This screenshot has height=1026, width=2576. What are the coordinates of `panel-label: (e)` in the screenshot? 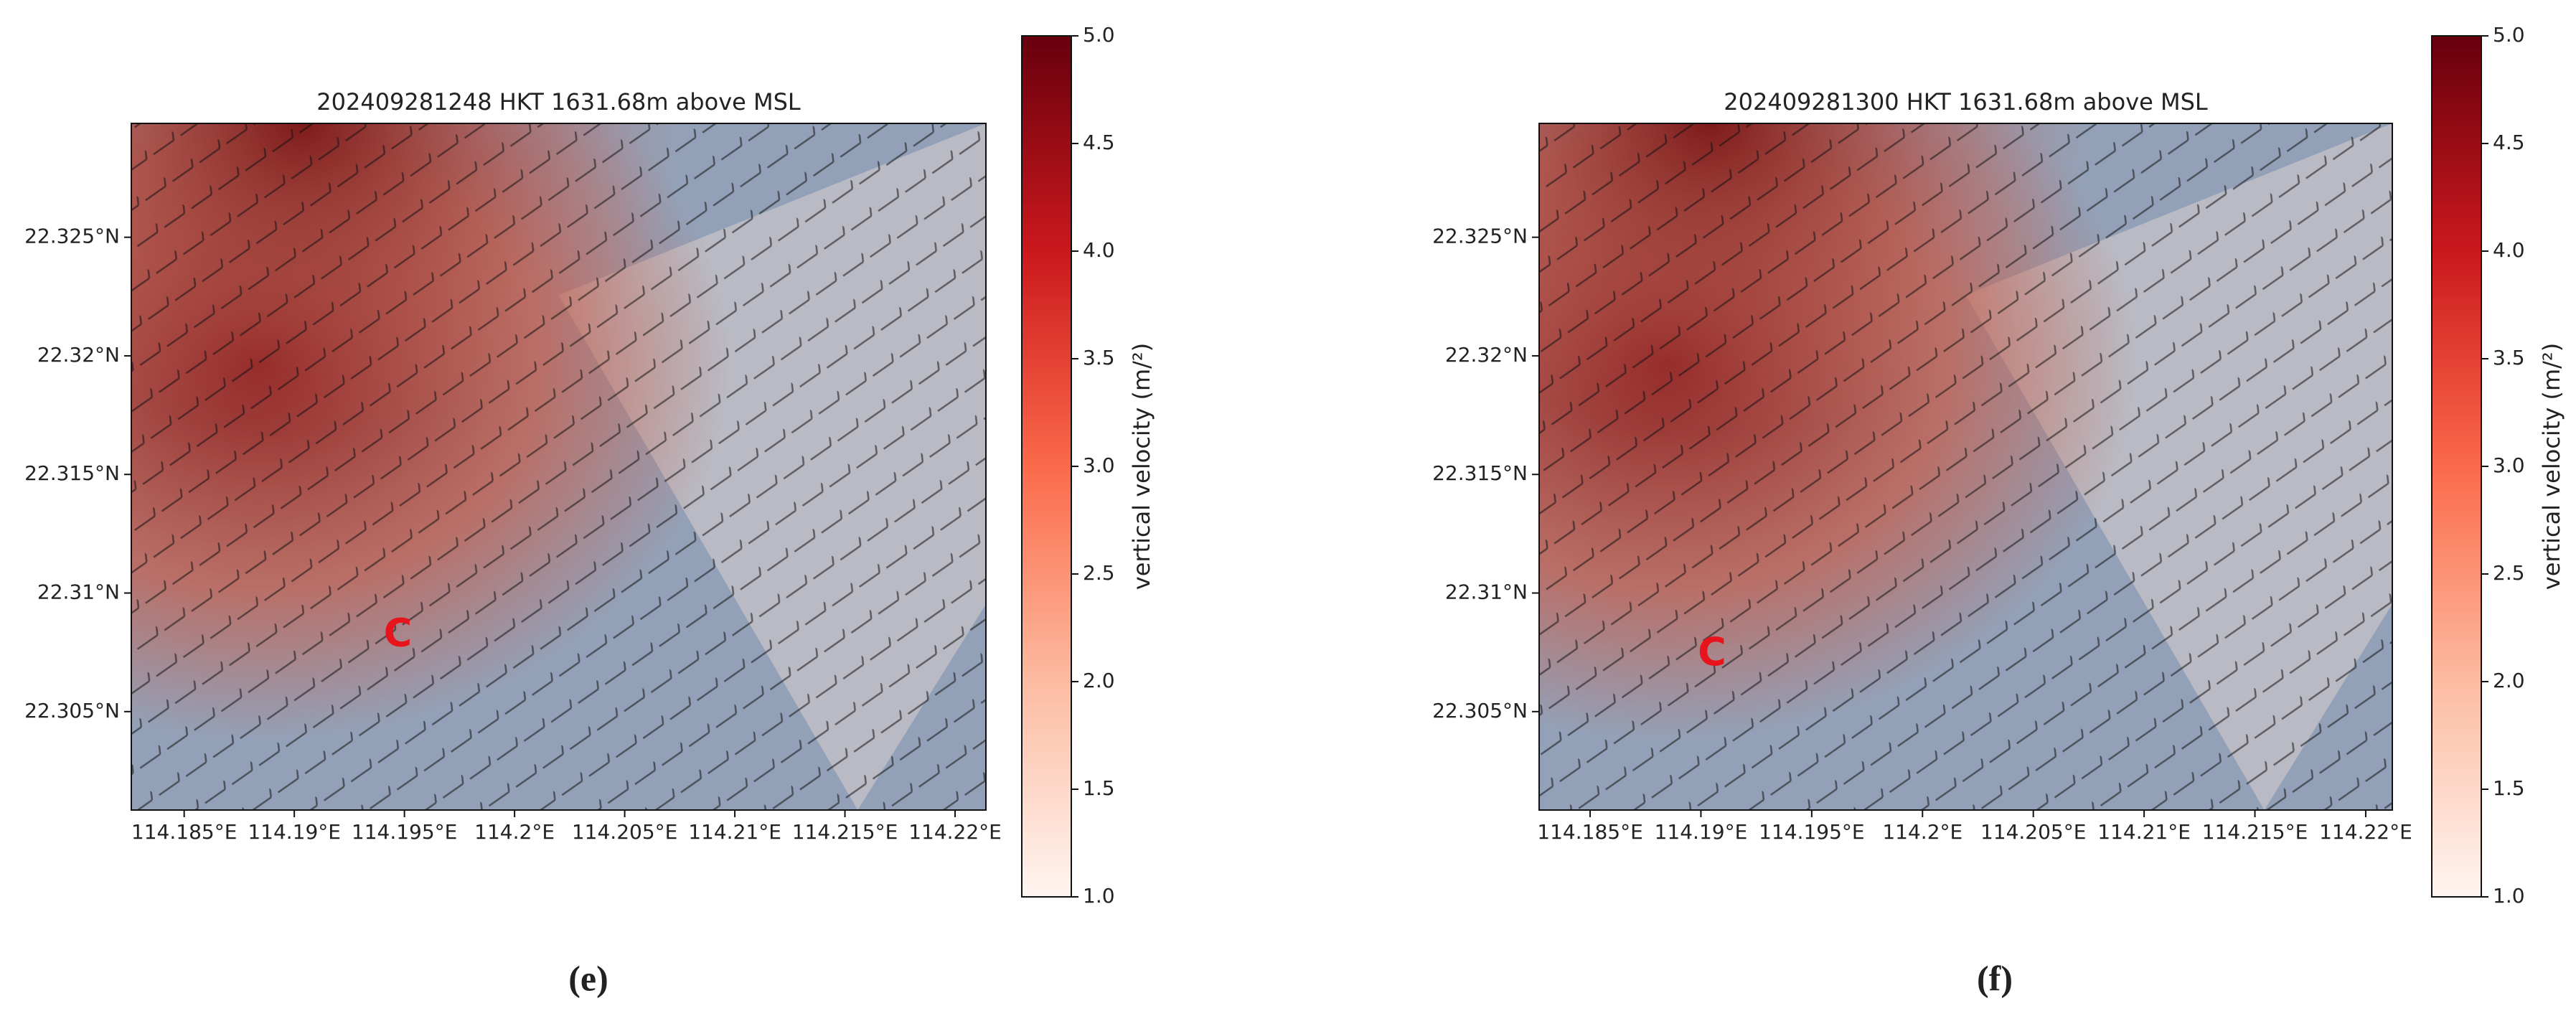 It's located at (588, 978).